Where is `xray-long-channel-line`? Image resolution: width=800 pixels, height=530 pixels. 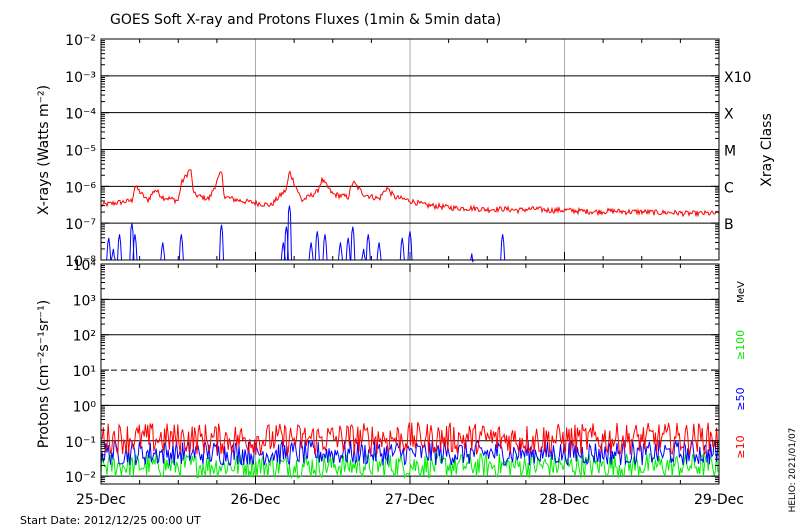
xray-long-channel-line is located at coordinates (410, 193).